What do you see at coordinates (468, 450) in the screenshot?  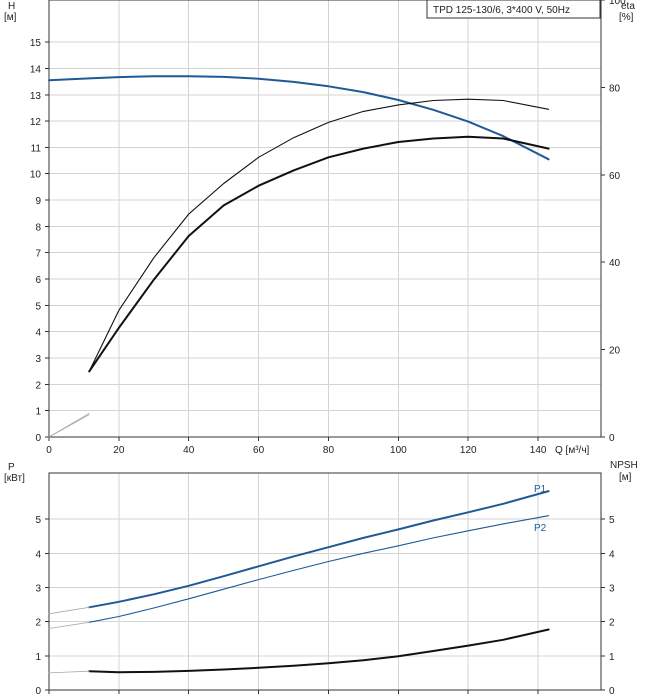 I see `x-tick-label: 120` at bounding box center [468, 450].